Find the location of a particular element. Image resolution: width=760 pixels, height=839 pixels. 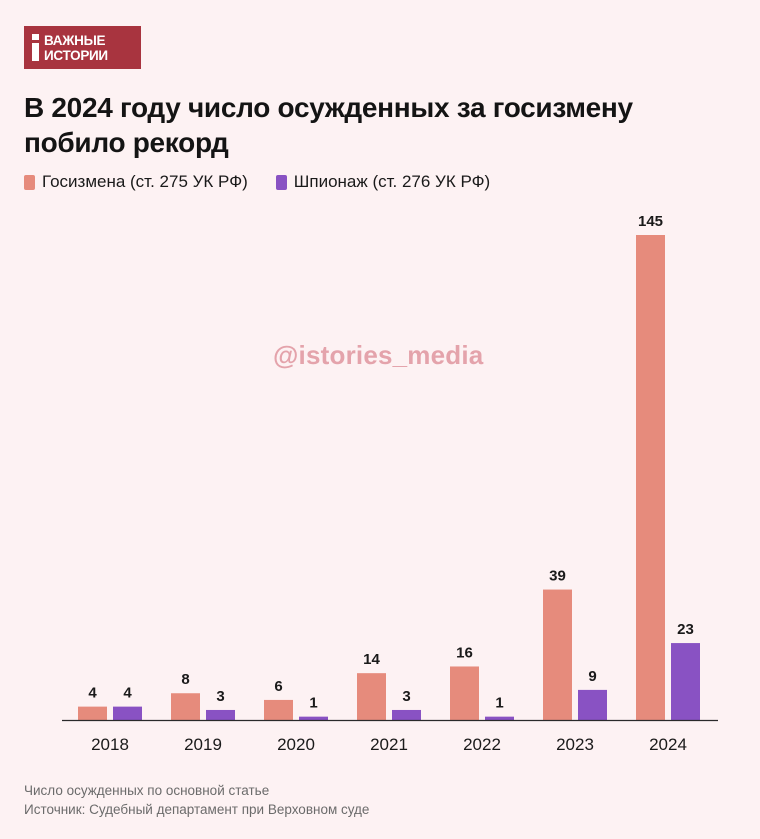

legend-item-treason: Госизмена (ст. 275 УК РФ) is located at coordinates (136, 182).